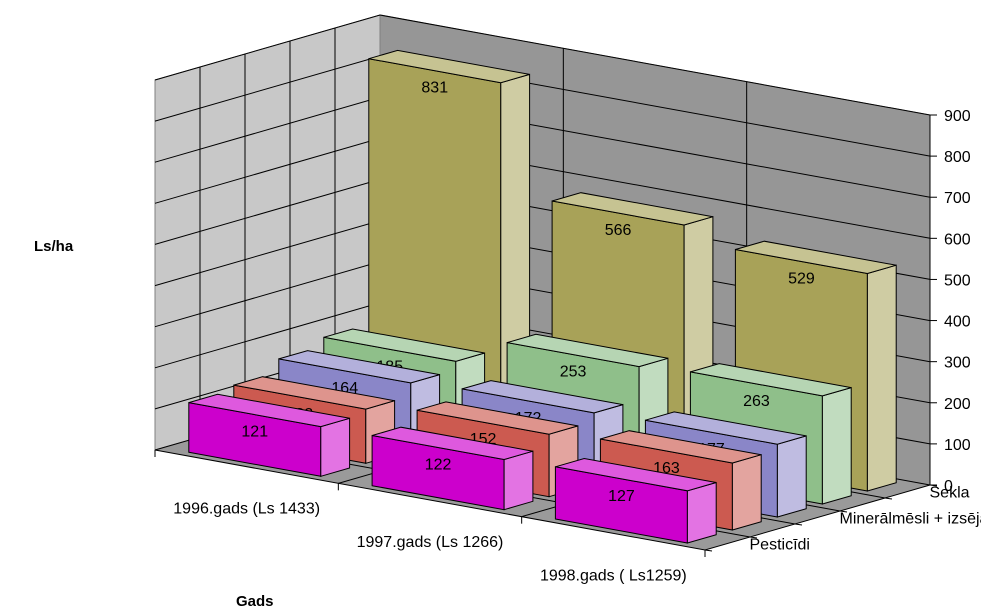 The width and height of the screenshot is (981, 613). Describe the element at coordinates (246, 509) in the screenshot. I see `x-tick-label: 1996.gads (Ls 1433)` at that location.